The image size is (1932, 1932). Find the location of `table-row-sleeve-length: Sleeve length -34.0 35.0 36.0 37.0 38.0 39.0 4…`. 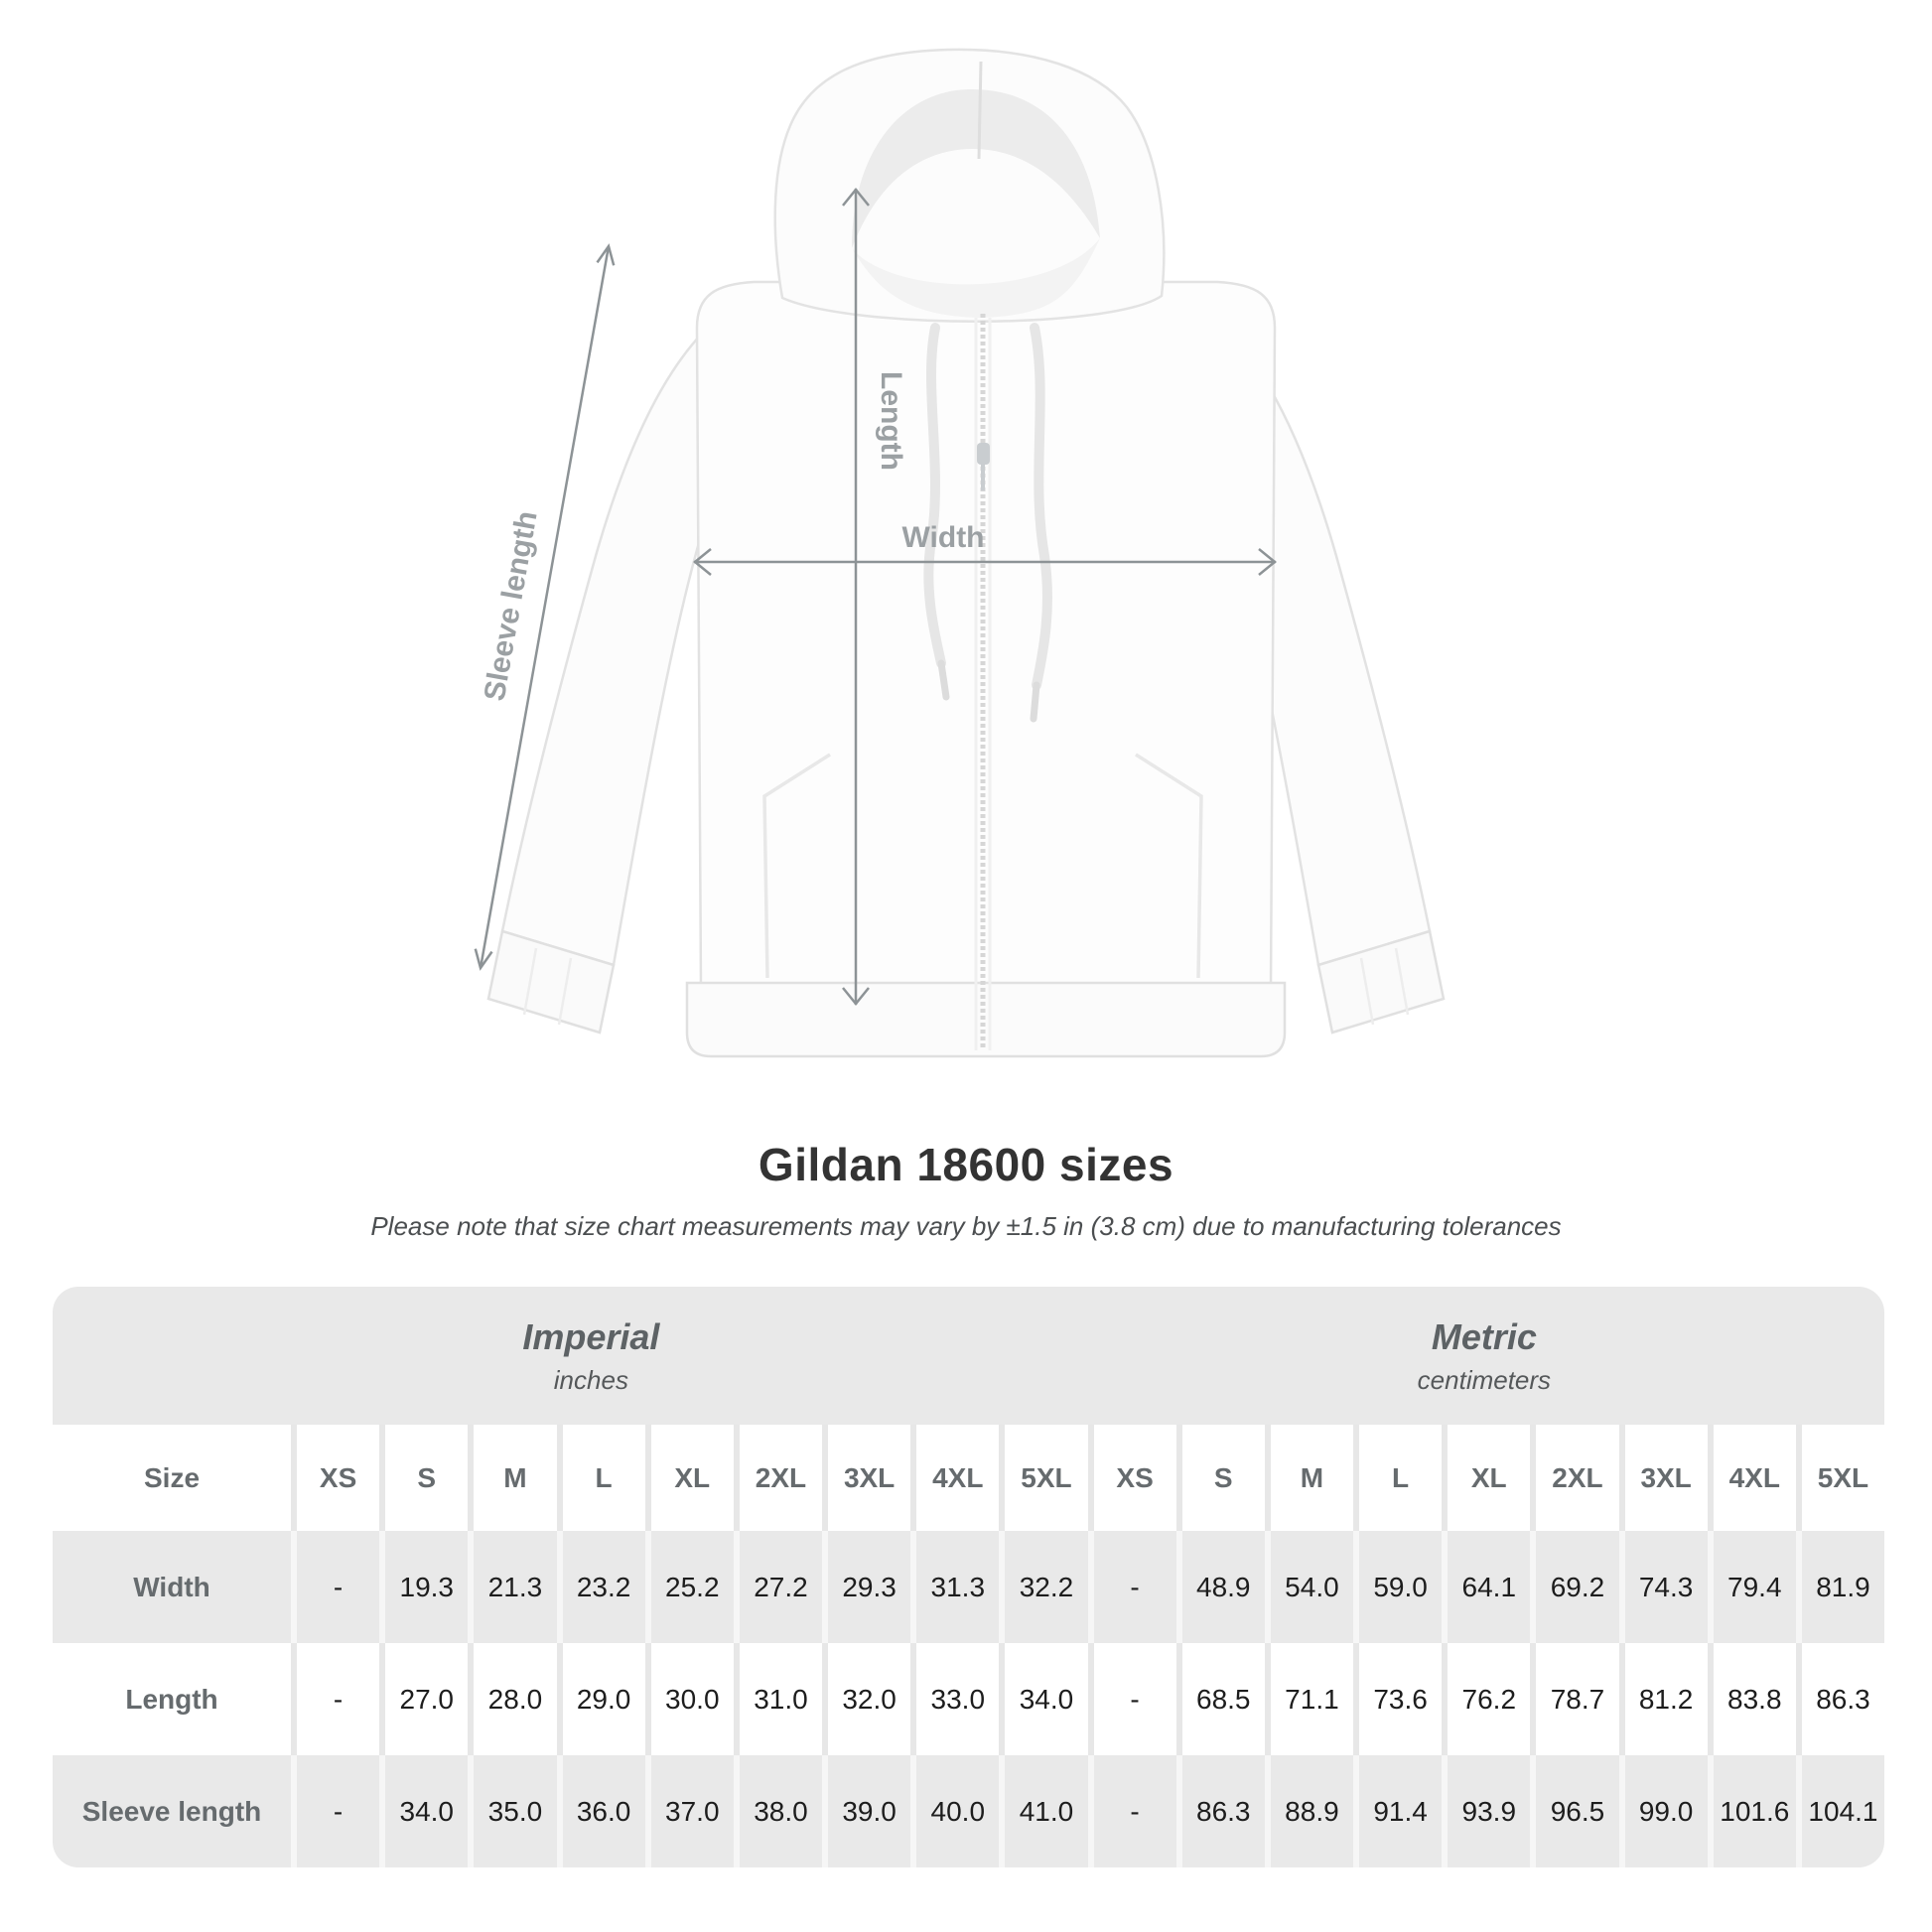

table-row-sleeve-length: Sleeve length -34.0 35.0 36.0 37.0 38.0 39.0 4… is located at coordinates (968, 1811).